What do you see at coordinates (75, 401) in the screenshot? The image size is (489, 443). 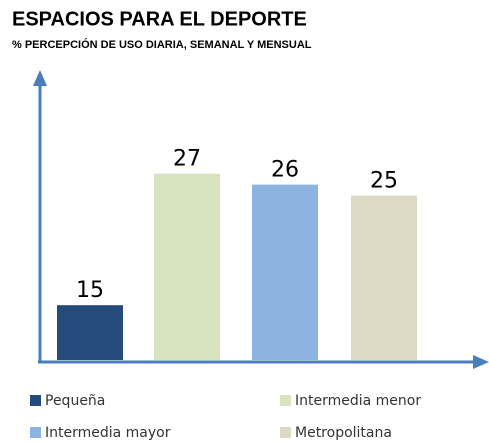 I see `legend-label: Pequeña` at bounding box center [75, 401].